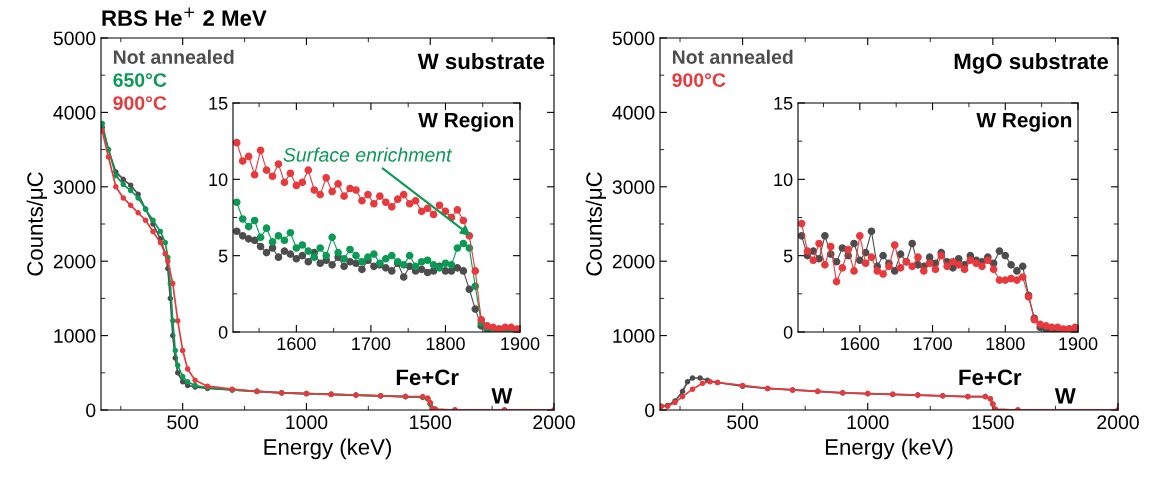 This screenshot has width=1151, height=480. I want to click on text: RBS He$^{+}$ 2 MeV, so click(184, 16).